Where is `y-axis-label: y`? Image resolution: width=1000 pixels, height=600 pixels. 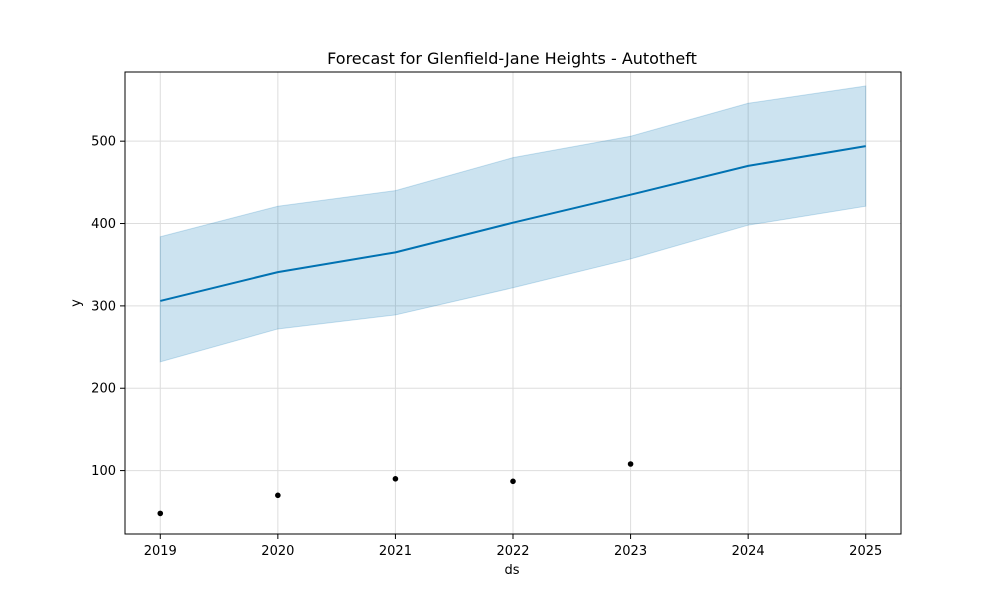
y-axis-label: y is located at coordinates (76, 303).